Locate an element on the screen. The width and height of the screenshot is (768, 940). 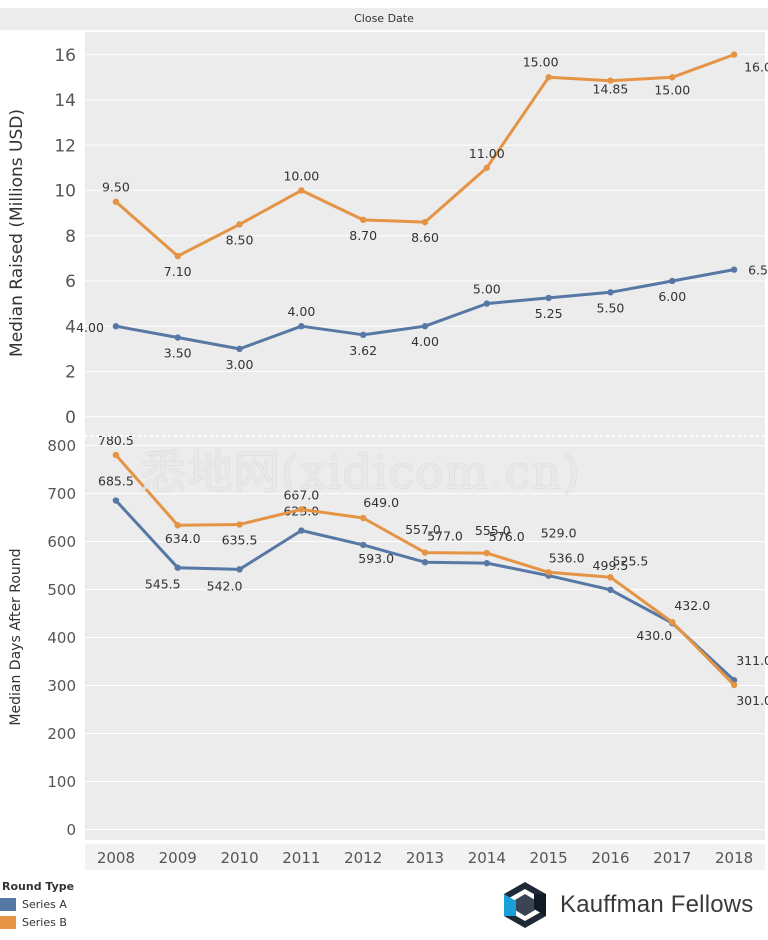
chart-2-series-b-data-label: 780.5 is located at coordinates (116, 440).